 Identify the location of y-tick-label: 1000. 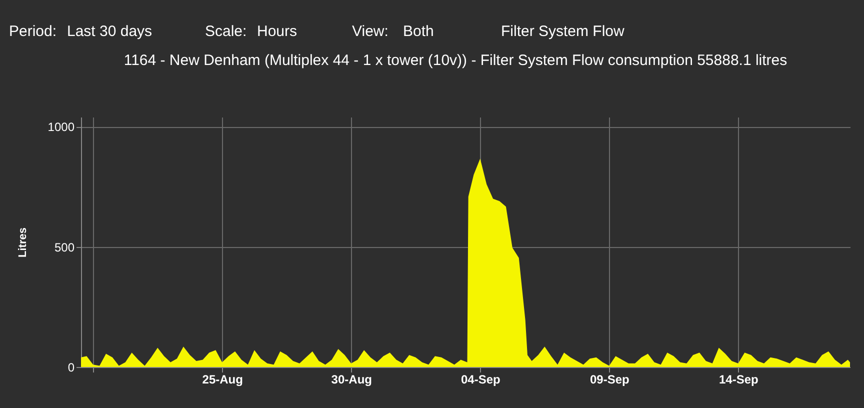
(61, 127).